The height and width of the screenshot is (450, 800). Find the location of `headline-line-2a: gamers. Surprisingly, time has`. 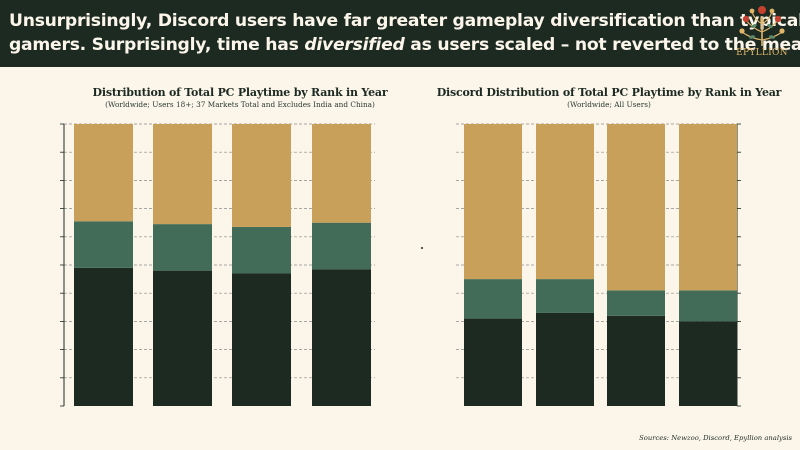

headline-line-2a: gamers. Surprisingly, time has is located at coordinates (157, 45).